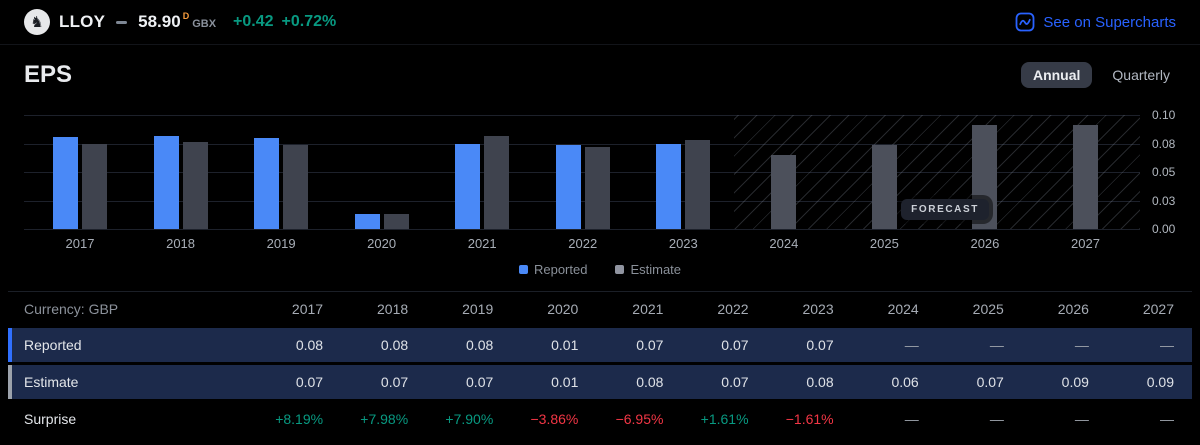 The width and height of the screenshot is (1200, 445). I want to click on x-axis-label-2019: 2019, so click(281, 243).